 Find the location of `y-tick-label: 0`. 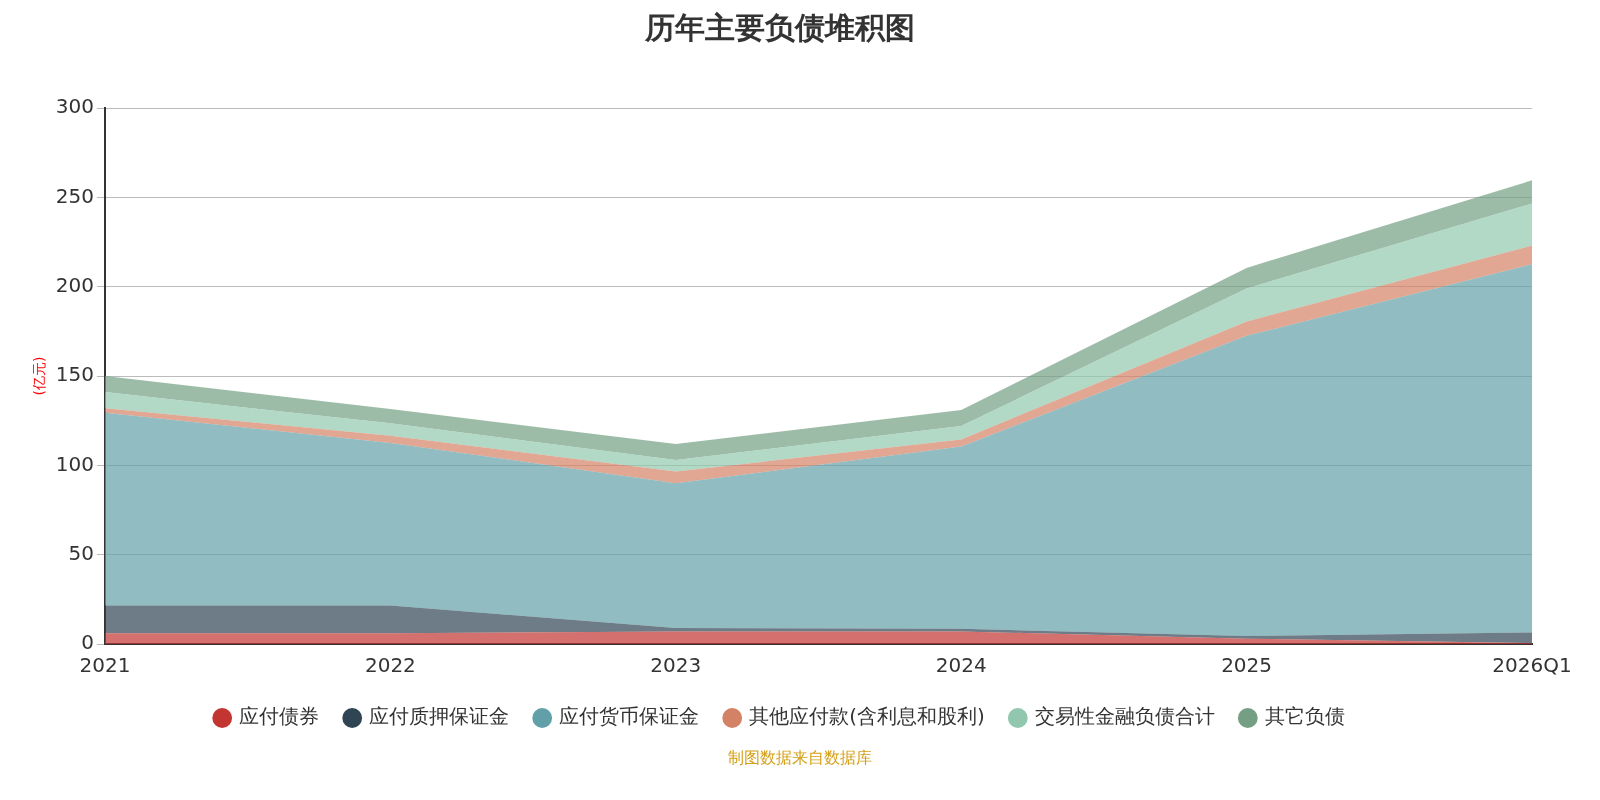

y-tick-label: 0 is located at coordinates (87, 642).